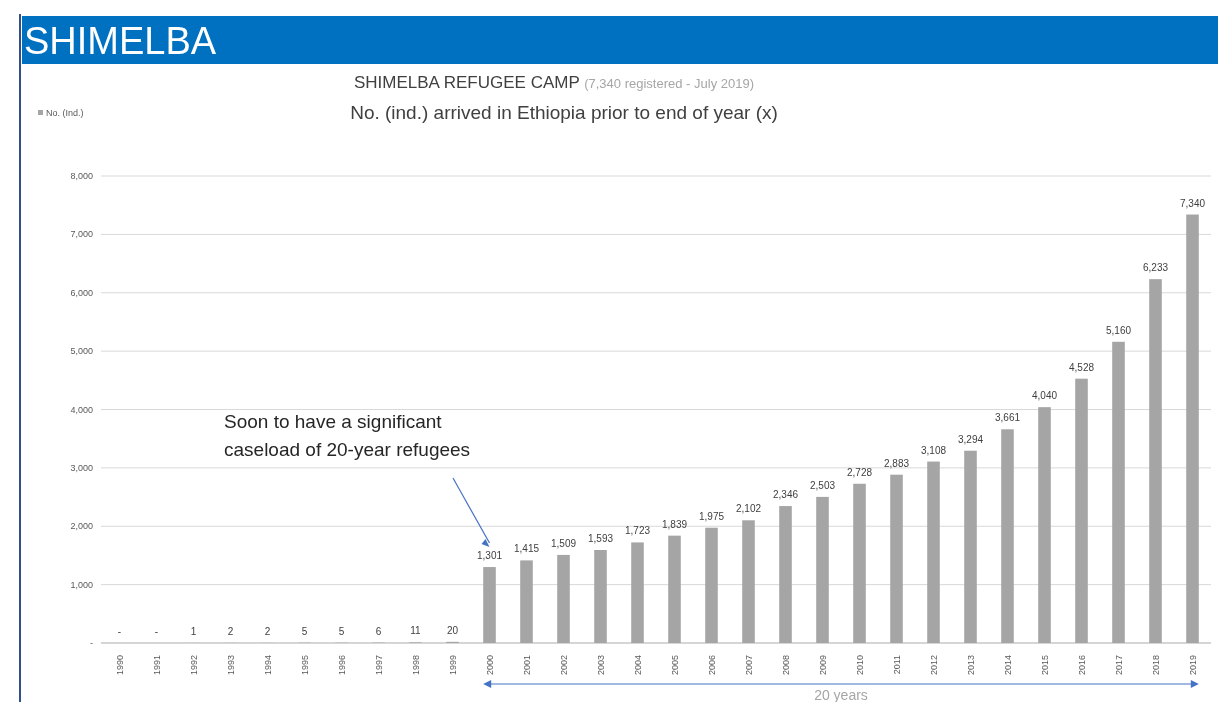 The width and height of the screenshot is (1221, 702). I want to click on data-label: 1,593, so click(600, 539).